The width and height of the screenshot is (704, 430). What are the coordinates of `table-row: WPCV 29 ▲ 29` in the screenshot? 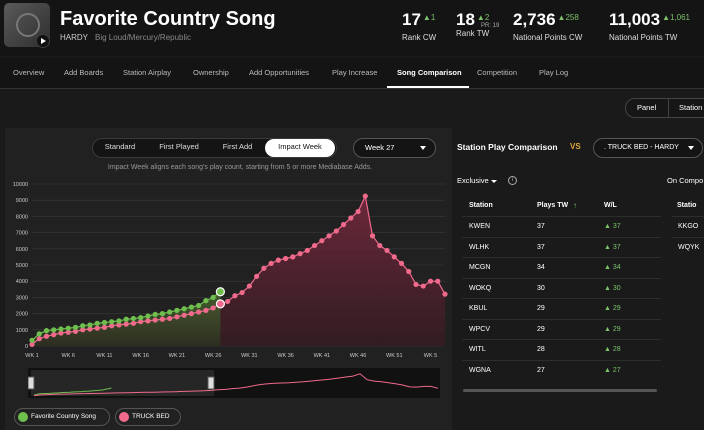 It's located at (561, 329).